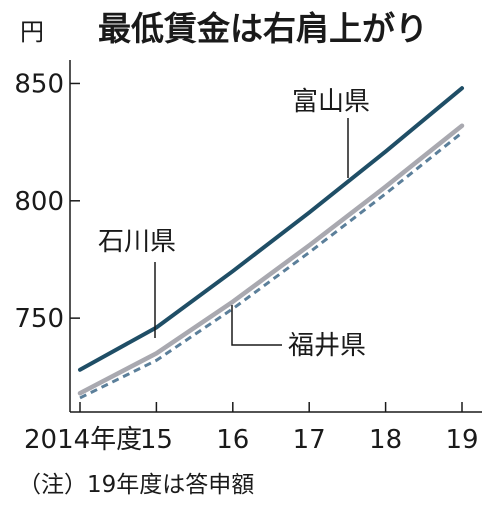 The width and height of the screenshot is (500, 512). I want to click on x-tick-label: 18, so click(385, 440).